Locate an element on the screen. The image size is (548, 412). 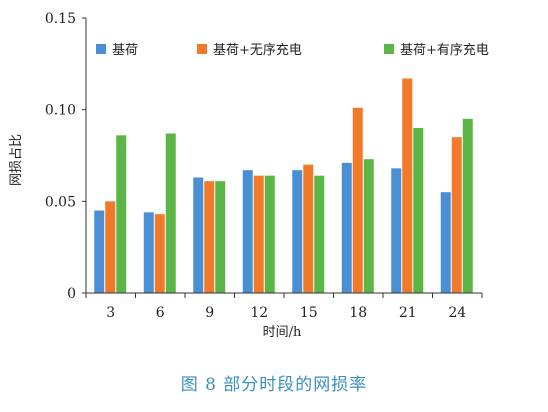
legend-label: 基荷+无序充电 is located at coordinates (257, 50).